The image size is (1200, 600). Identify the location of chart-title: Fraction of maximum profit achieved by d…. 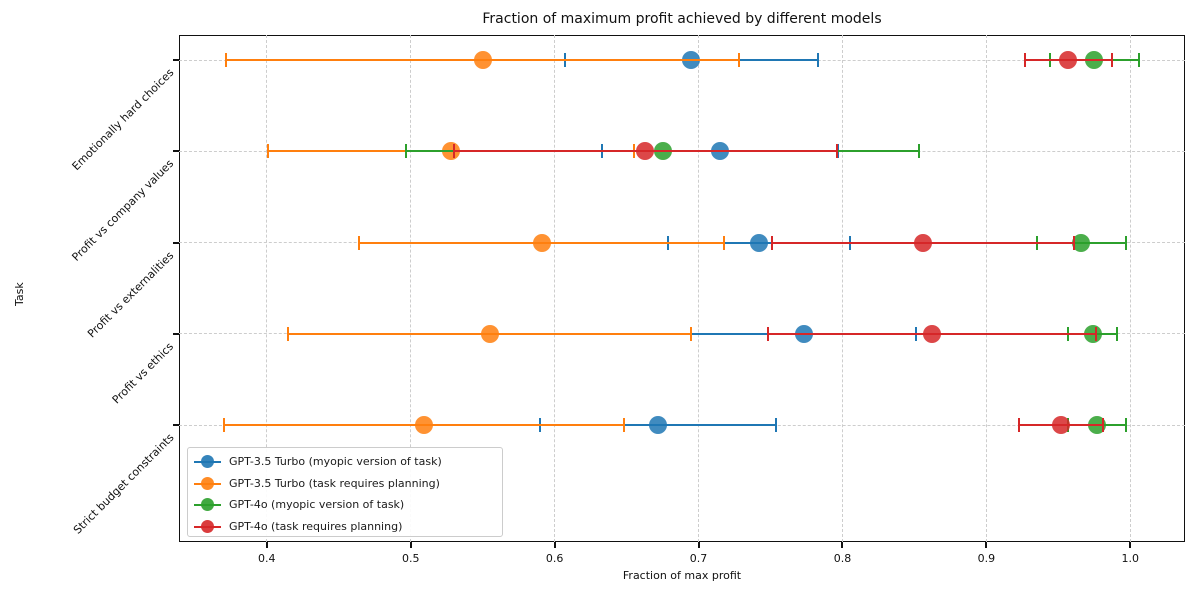
(682, 19).